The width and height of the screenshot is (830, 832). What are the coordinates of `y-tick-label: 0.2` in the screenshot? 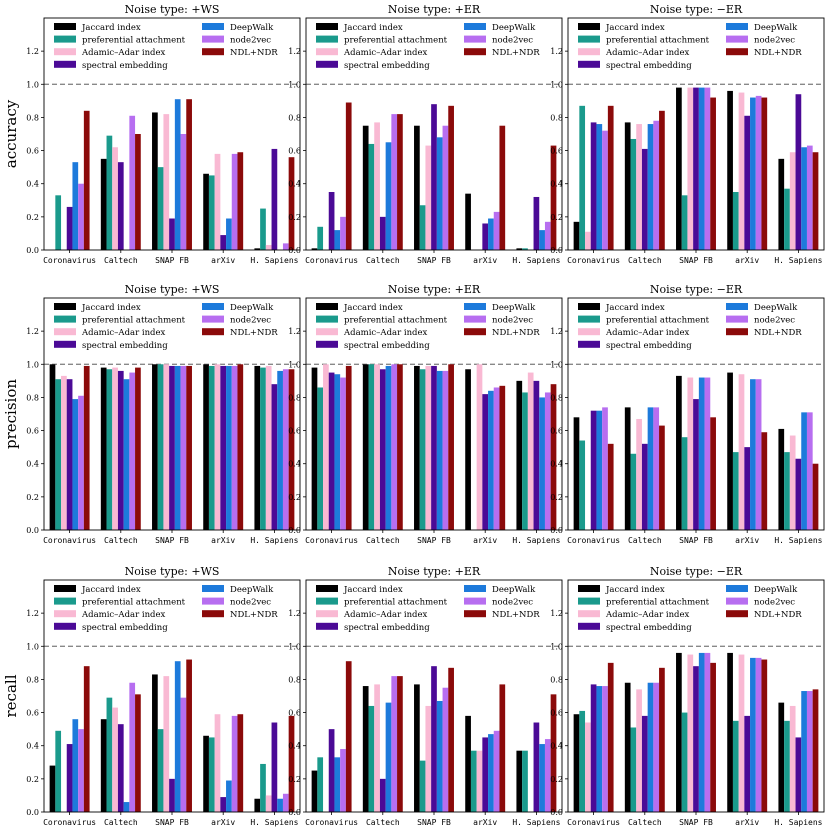 It's located at (556, 497).